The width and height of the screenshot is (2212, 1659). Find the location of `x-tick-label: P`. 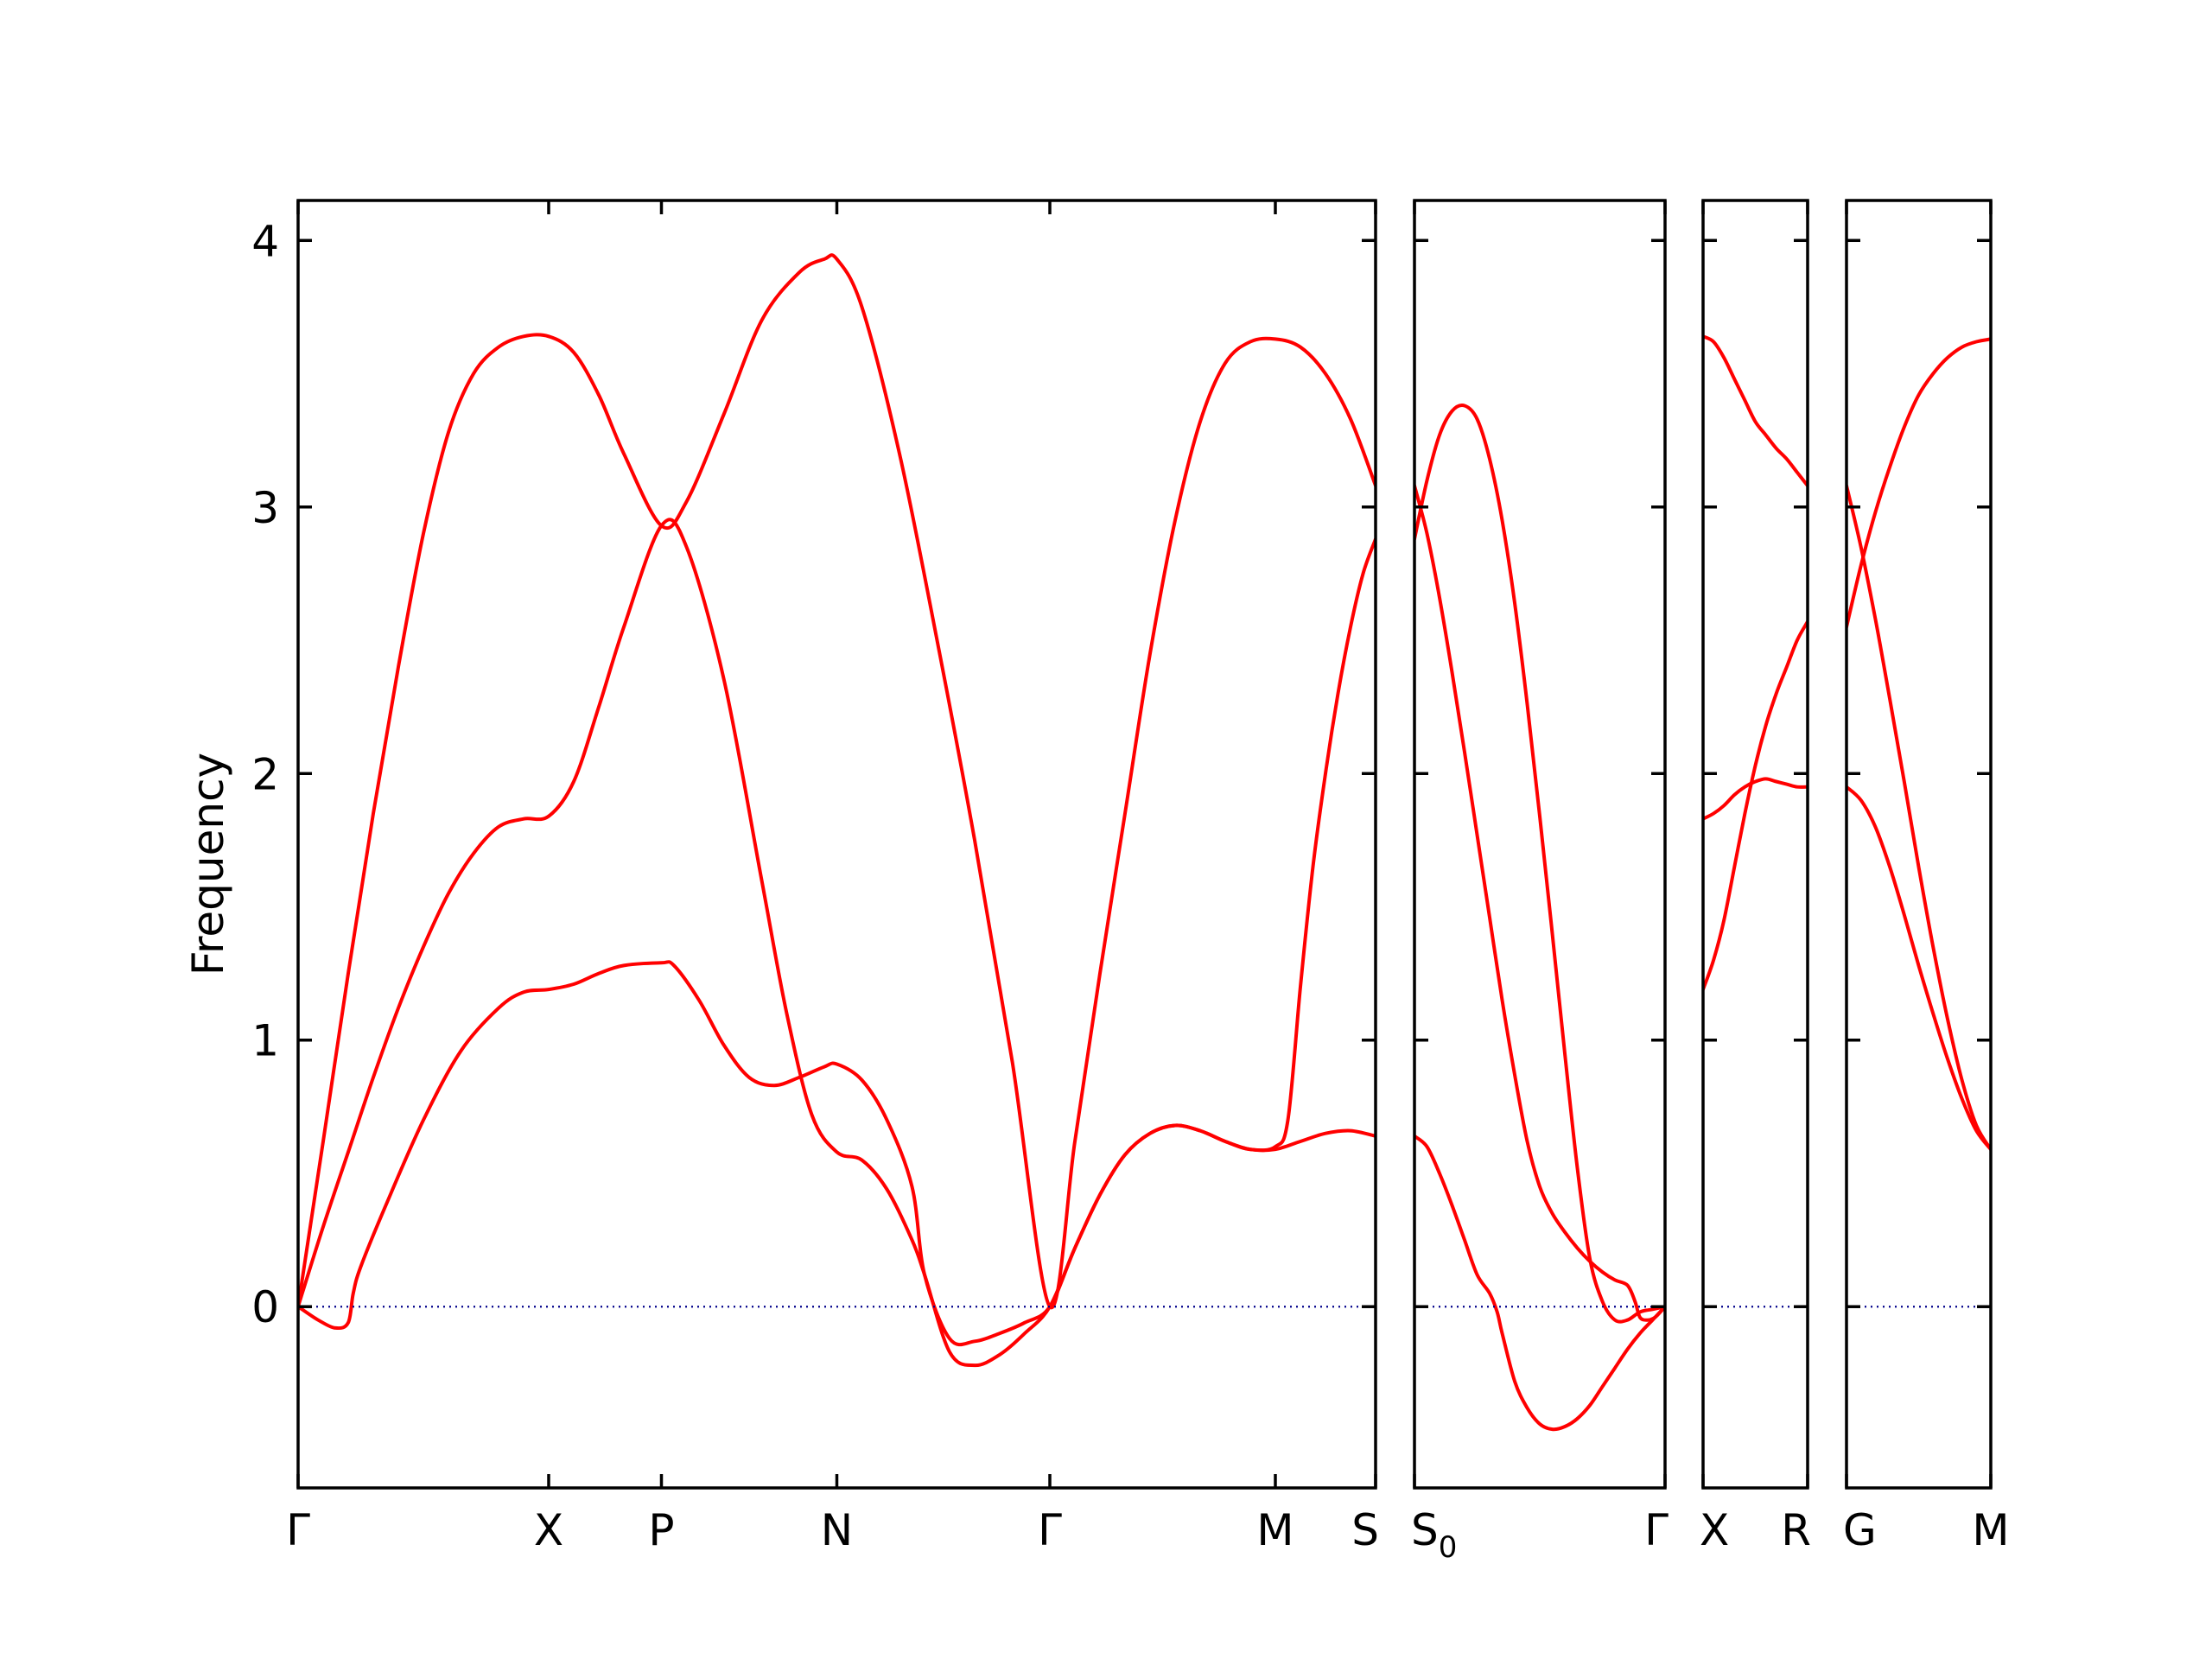

x-tick-label: P is located at coordinates (661, 1530).